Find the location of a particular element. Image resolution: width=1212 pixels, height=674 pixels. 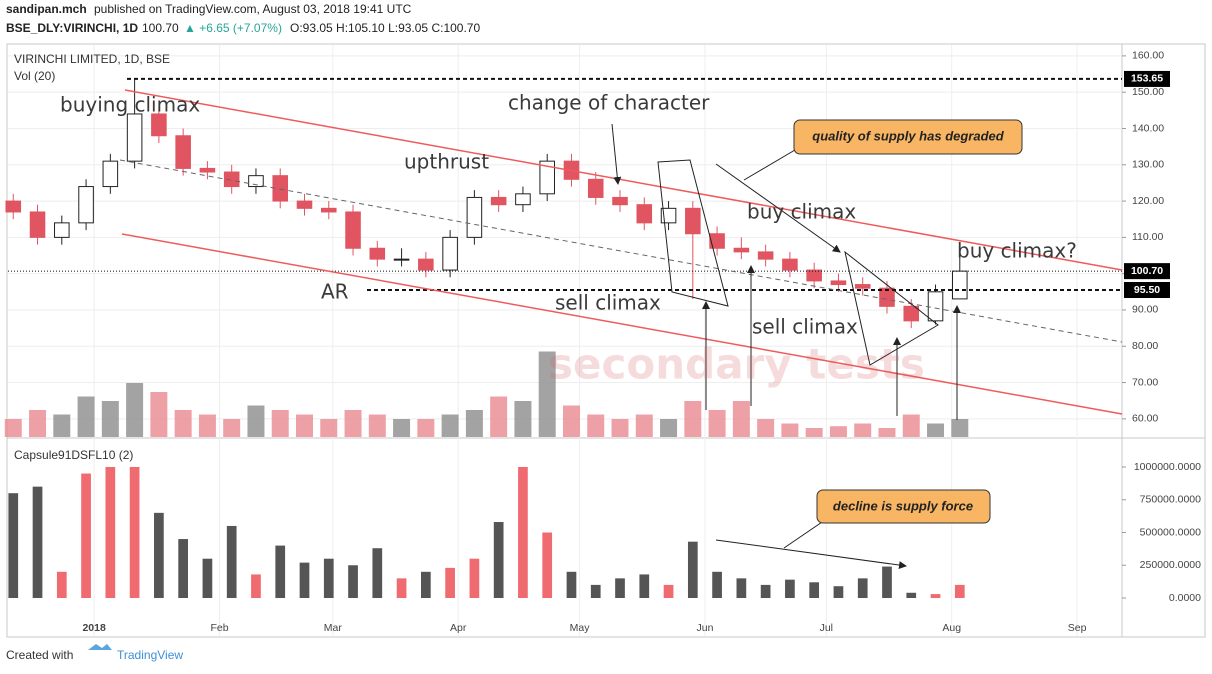

x-tick-label: Apr is located at coordinates (458, 628).